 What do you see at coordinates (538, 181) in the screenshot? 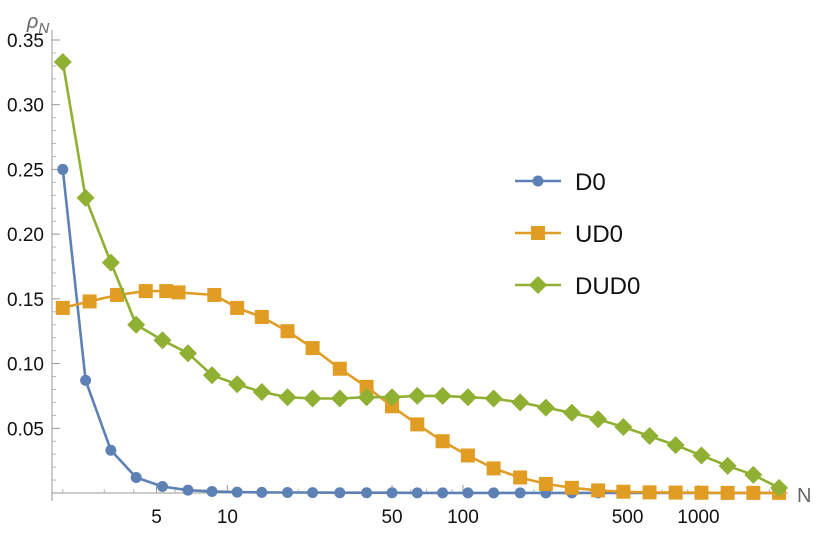
I see `legend-marker-d0` at bounding box center [538, 181].